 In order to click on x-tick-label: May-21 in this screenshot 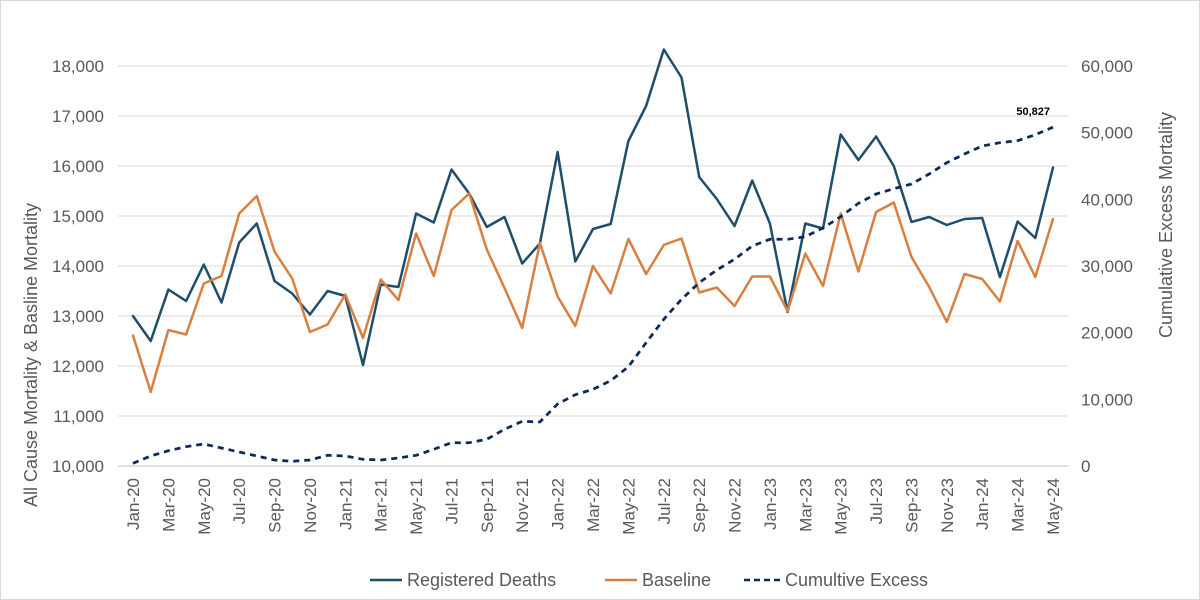, I will do `click(416, 506)`.